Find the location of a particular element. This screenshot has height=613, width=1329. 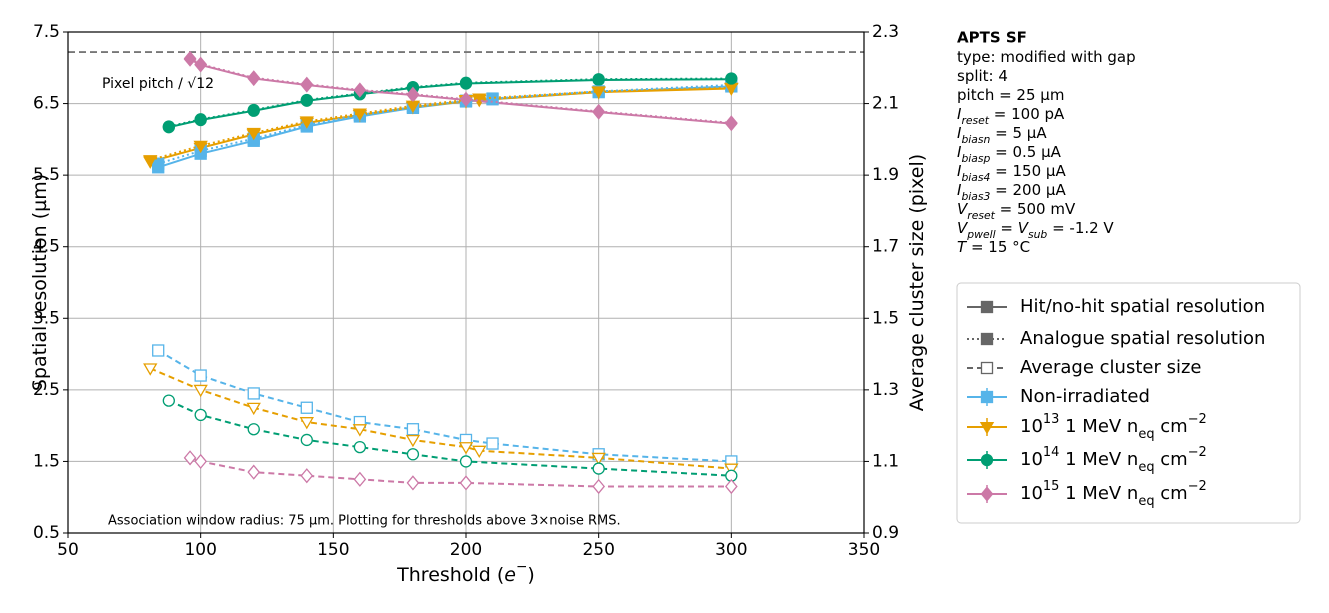

info-line-part: = -1.2 V is located at coordinates (1080, 228).